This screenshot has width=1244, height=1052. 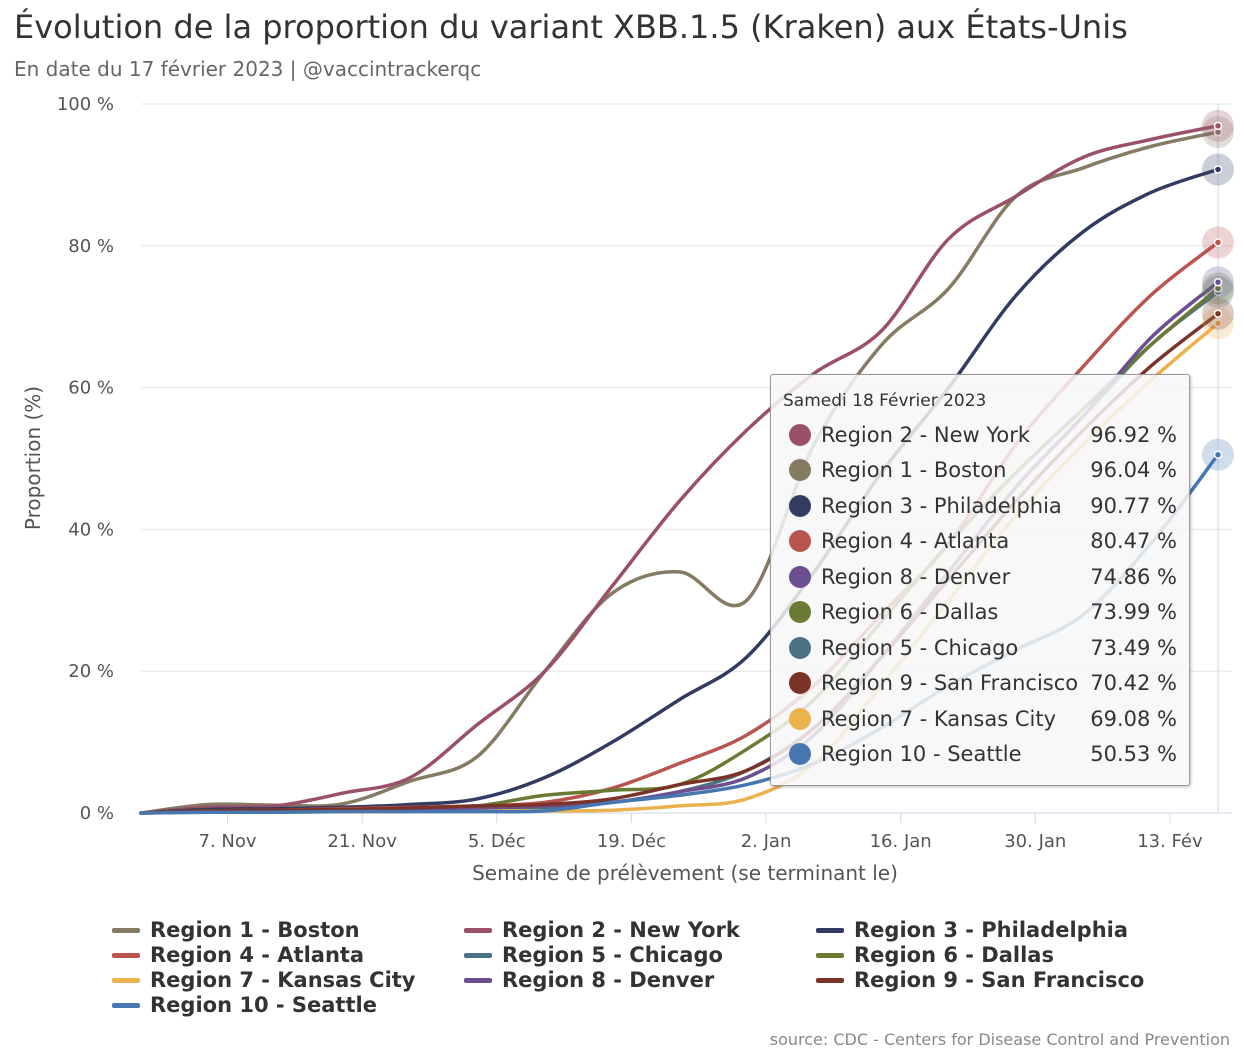 I want to click on legend-label: Region 3 - Philadelphia, so click(x=991, y=930).